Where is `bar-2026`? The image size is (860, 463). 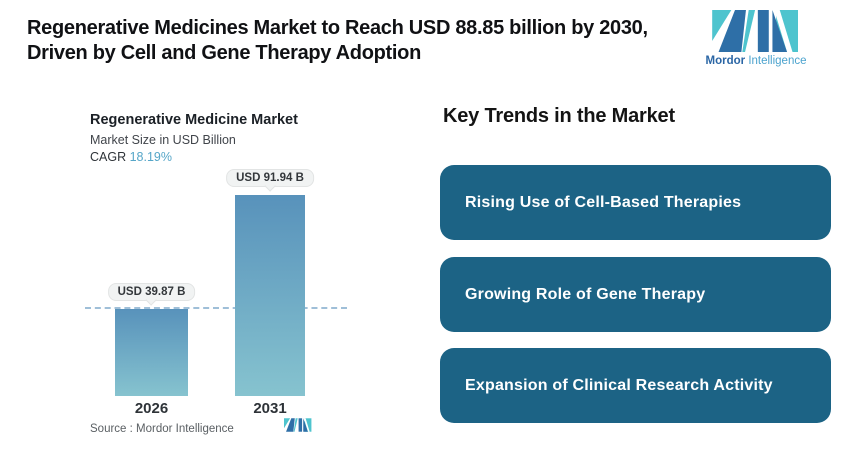 bar-2026 is located at coordinates (151, 352).